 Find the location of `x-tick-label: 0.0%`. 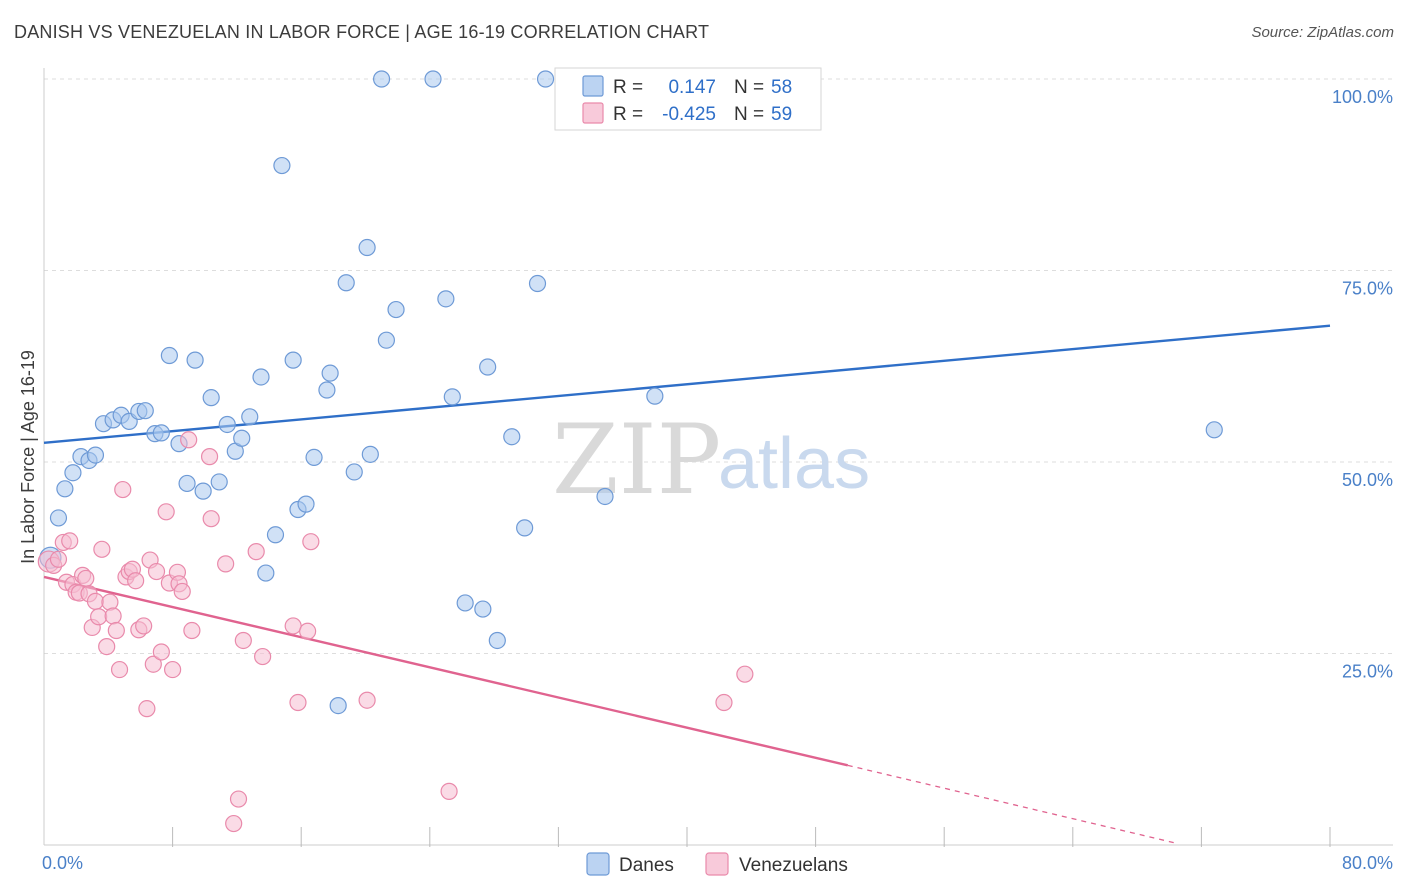

x-tick-label: 0.0% is located at coordinates (62, 863).